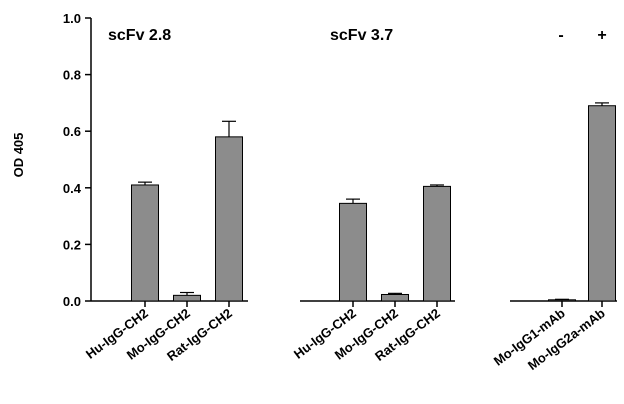 Image resolution: width=624 pixels, height=404 pixels. Describe the element at coordinates (601, 35) in the screenshot. I see `group-label-positive: +` at that location.